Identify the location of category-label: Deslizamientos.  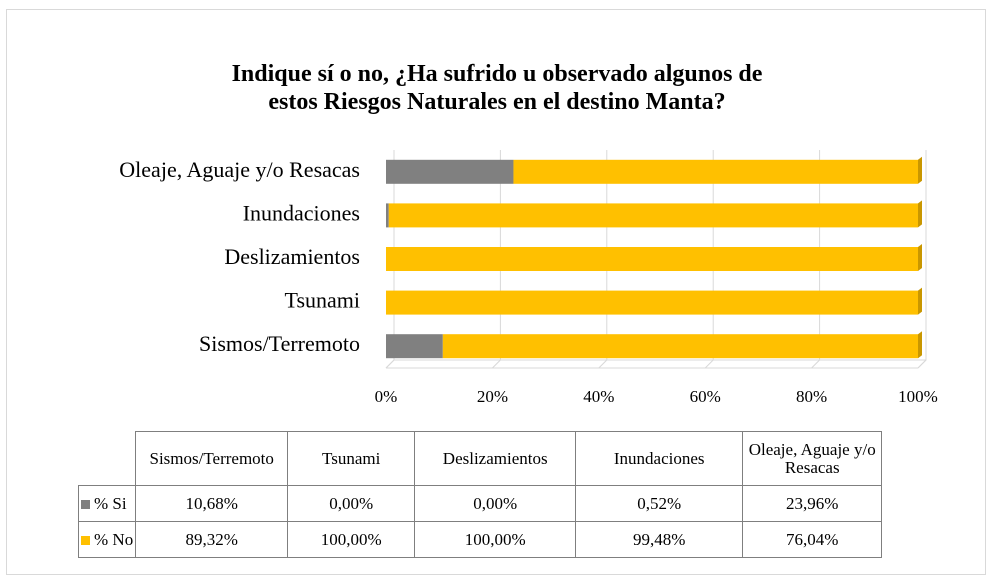
(292, 256).